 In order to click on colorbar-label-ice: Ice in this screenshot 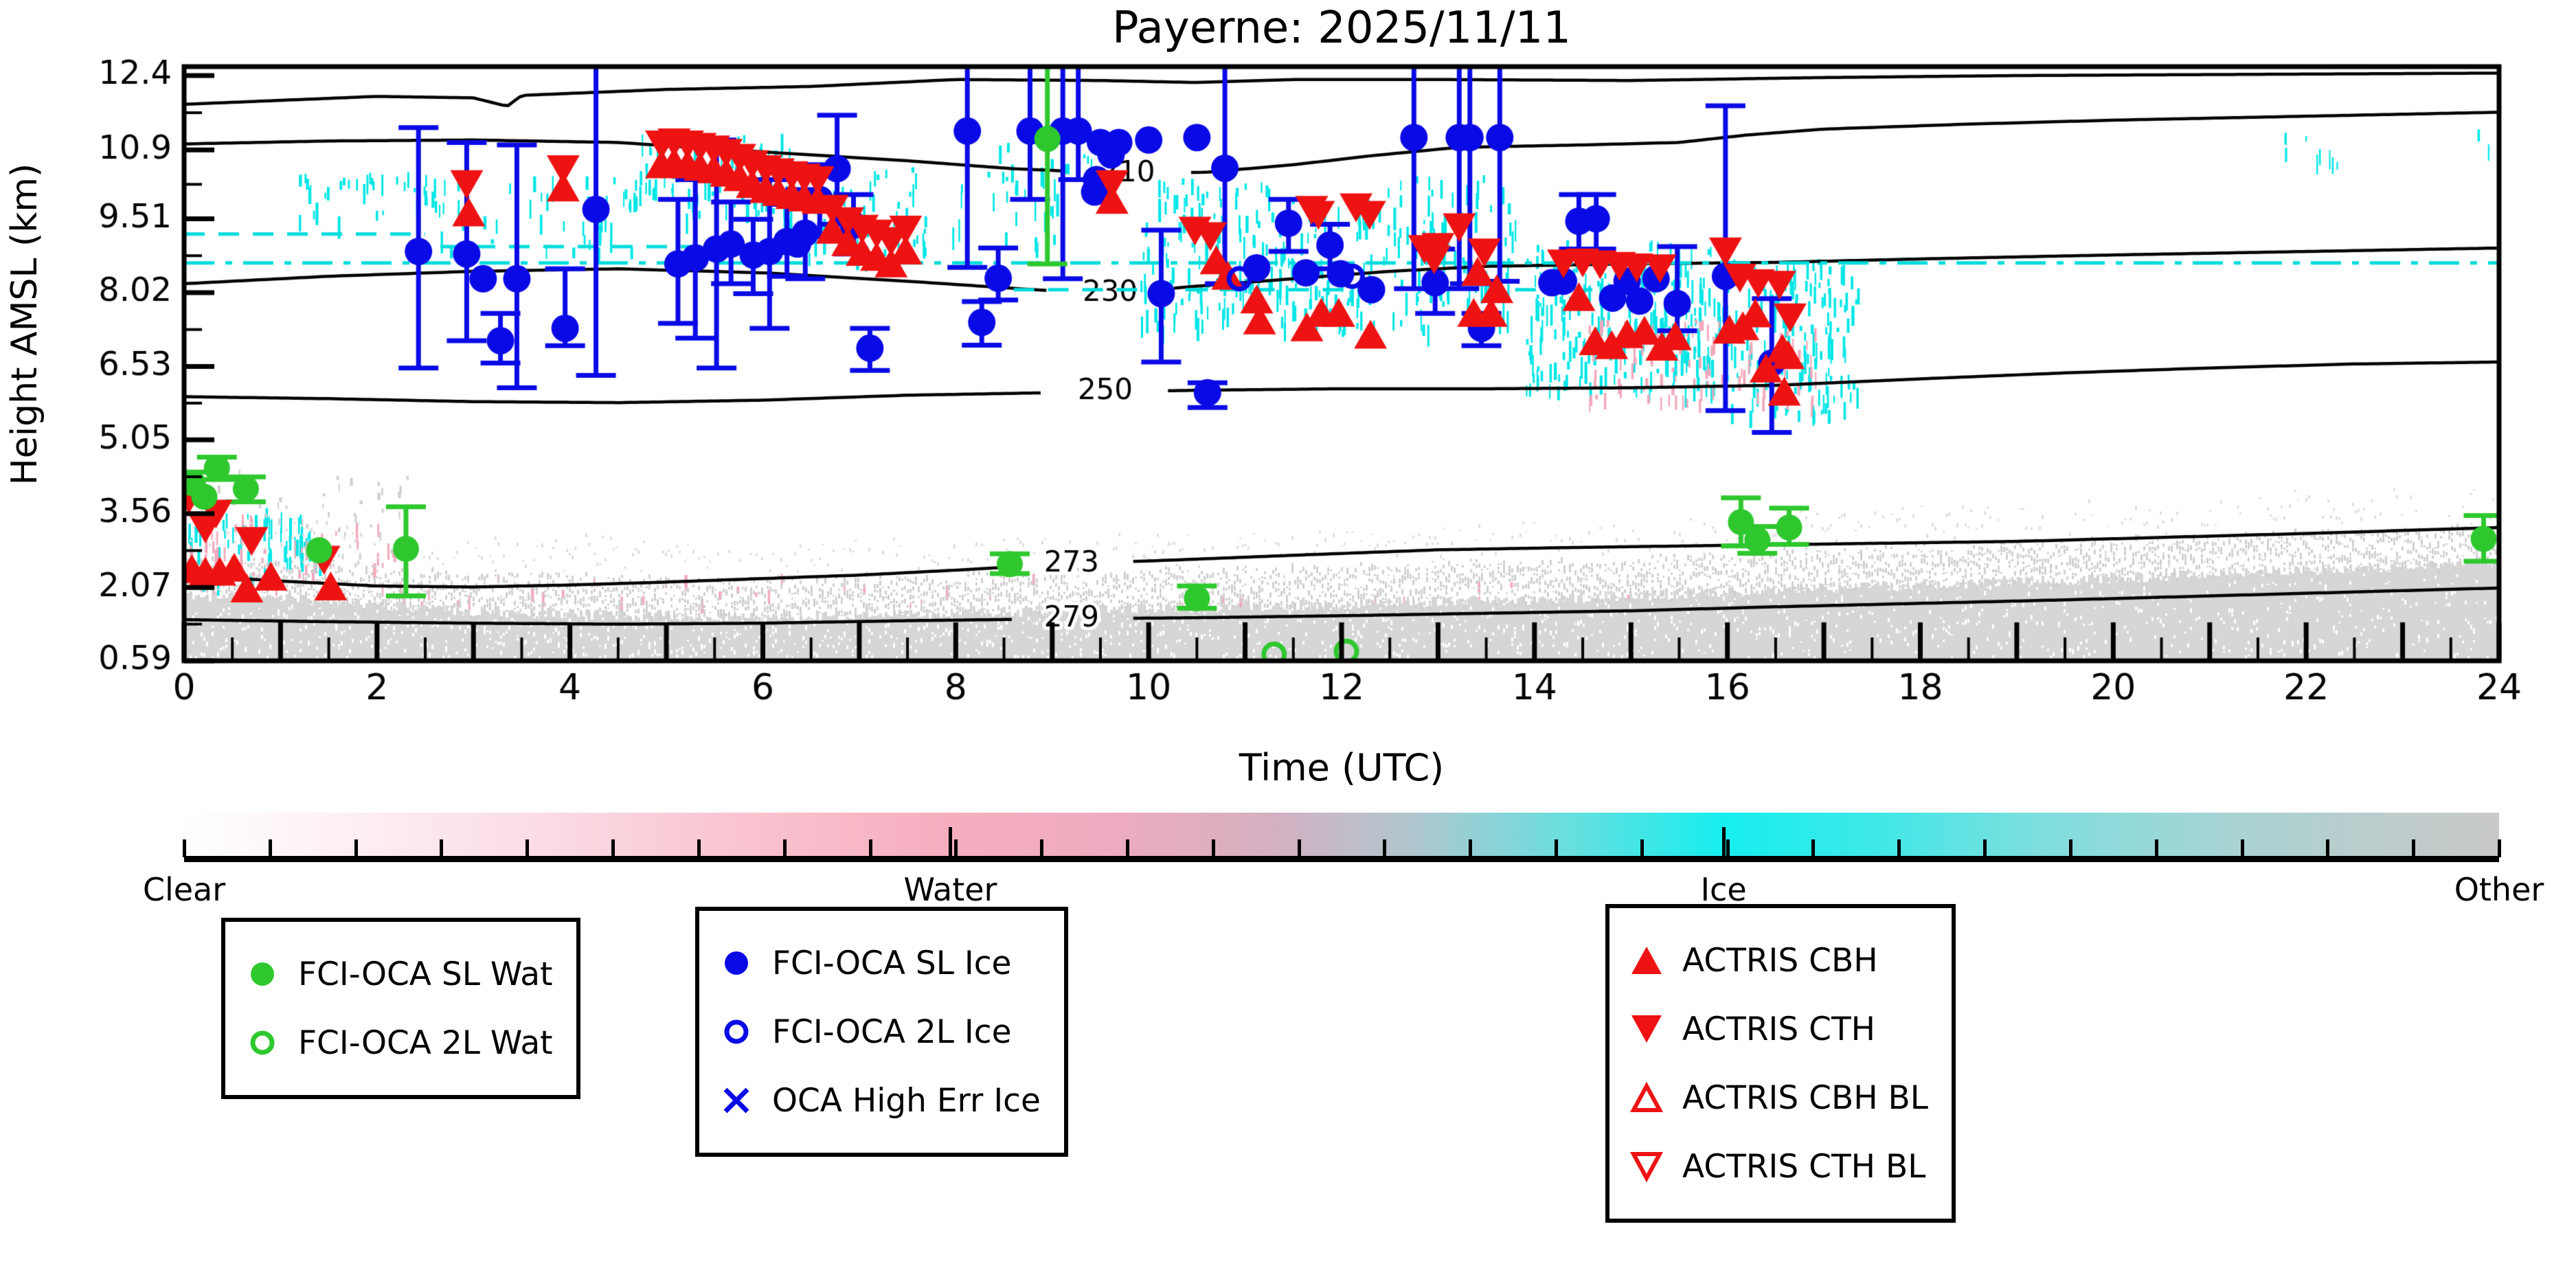, I will do `click(1723, 889)`.